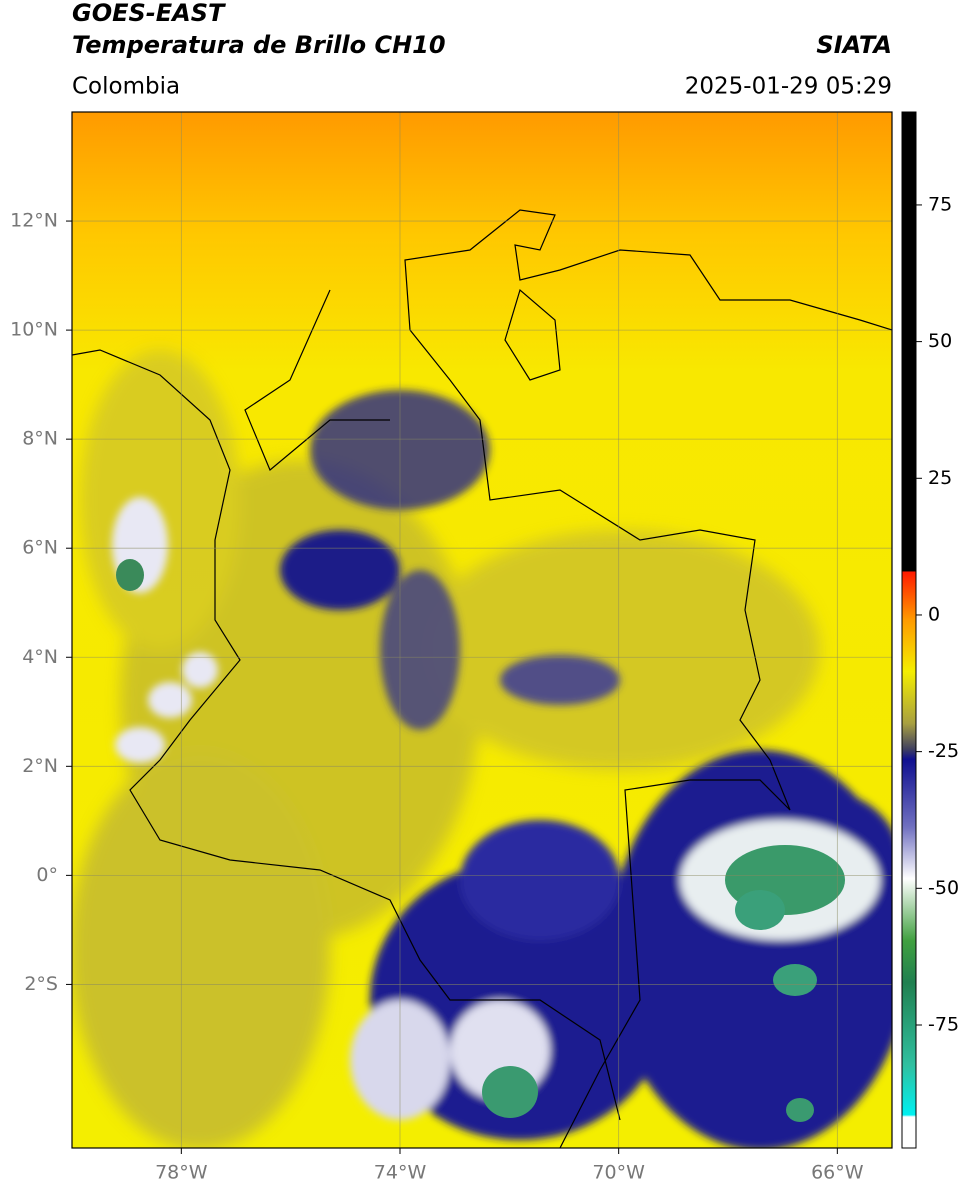 This screenshot has width=966, height=1190. What do you see at coordinates (618, 1173) in the screenshot?
I see `x-tick-label: 70°W` at bounding box center [618, 1173].